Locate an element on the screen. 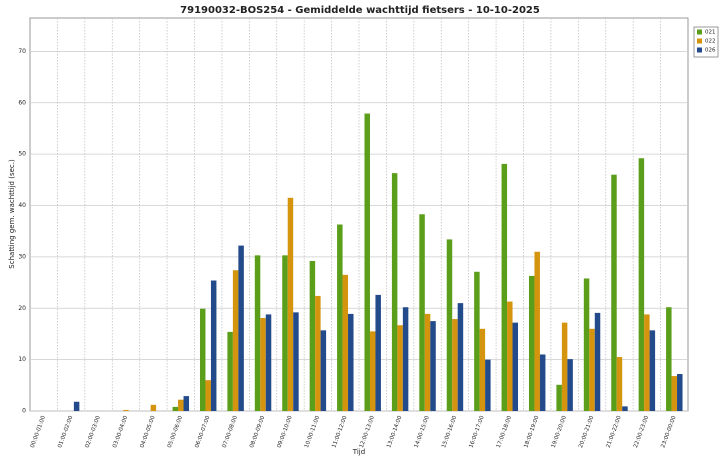 This screenshot has height=457, width=720. x-tick-label: 19:00-20:00 is located at coordinates (559, 432).